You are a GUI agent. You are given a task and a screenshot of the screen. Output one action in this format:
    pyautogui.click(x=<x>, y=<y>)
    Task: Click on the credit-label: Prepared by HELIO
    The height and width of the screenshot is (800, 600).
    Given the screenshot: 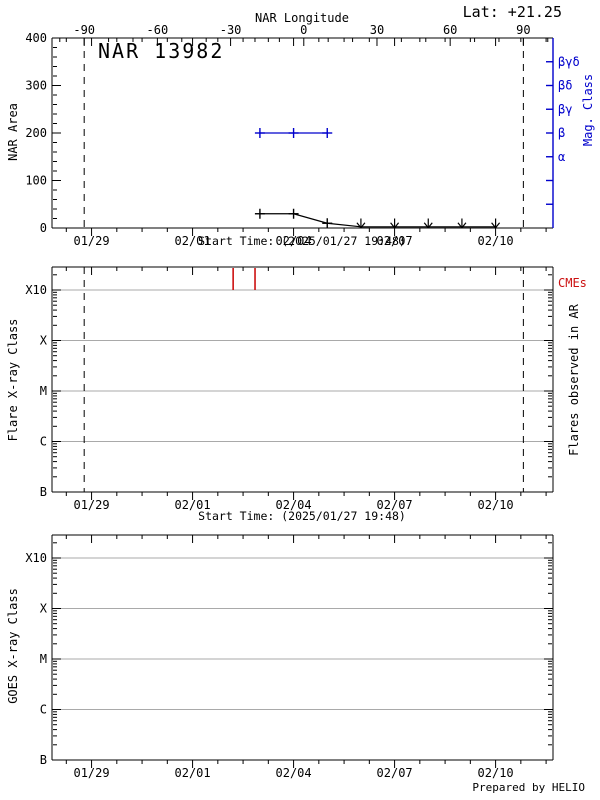 What is the action you would take?
    pyautogui.click(x=528, y=787)
    